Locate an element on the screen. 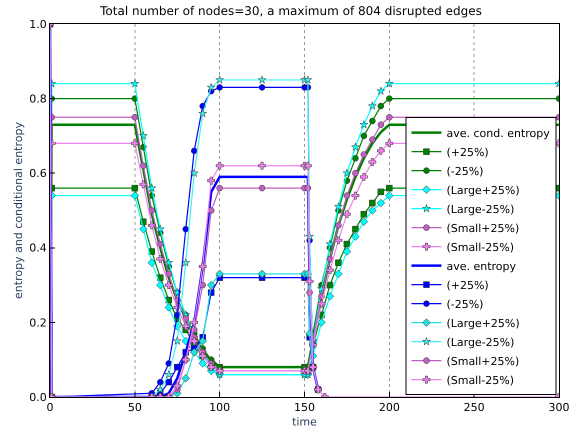 The width and height of the screenshot is (582, 438). y-tick-label: 0.2 is located at coordinates (38, 323).